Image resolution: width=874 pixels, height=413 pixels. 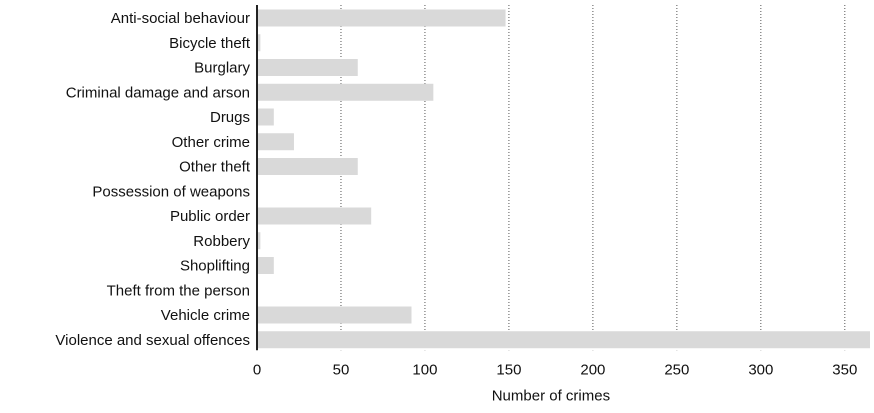 I want to click on bar-other-theft, so click(x=307, y=166).